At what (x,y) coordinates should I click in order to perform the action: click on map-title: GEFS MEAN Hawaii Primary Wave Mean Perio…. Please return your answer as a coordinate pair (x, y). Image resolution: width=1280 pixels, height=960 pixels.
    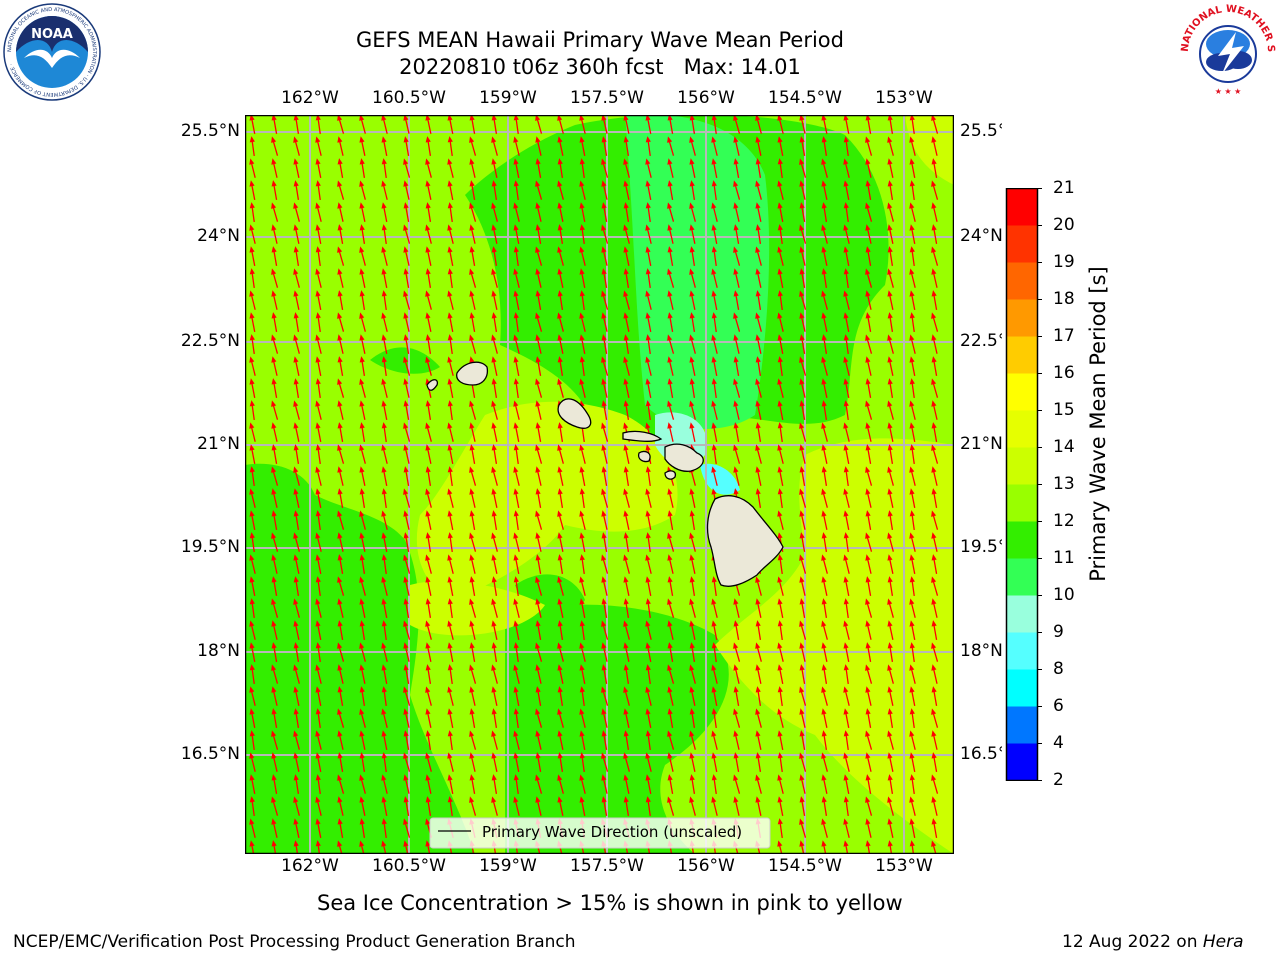
    Looking at the image, I should click on (600, 40).